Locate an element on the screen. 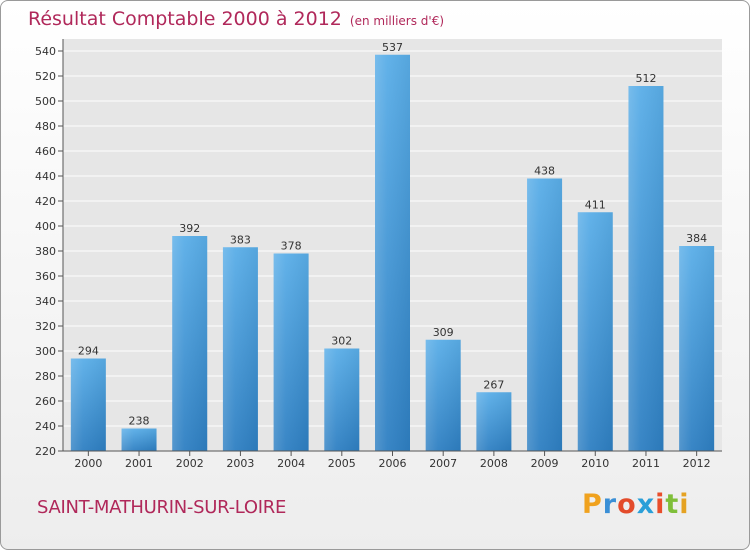 This screenshot has width=750, height=550. x-tick-label: 2003 is located at coordinates (240, 463).